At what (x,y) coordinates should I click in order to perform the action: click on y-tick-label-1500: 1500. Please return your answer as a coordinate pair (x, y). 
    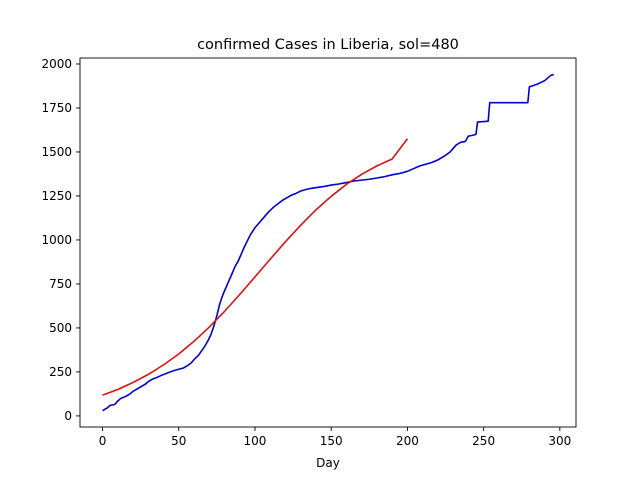
    Looking at the image, I should click on (56, 152).